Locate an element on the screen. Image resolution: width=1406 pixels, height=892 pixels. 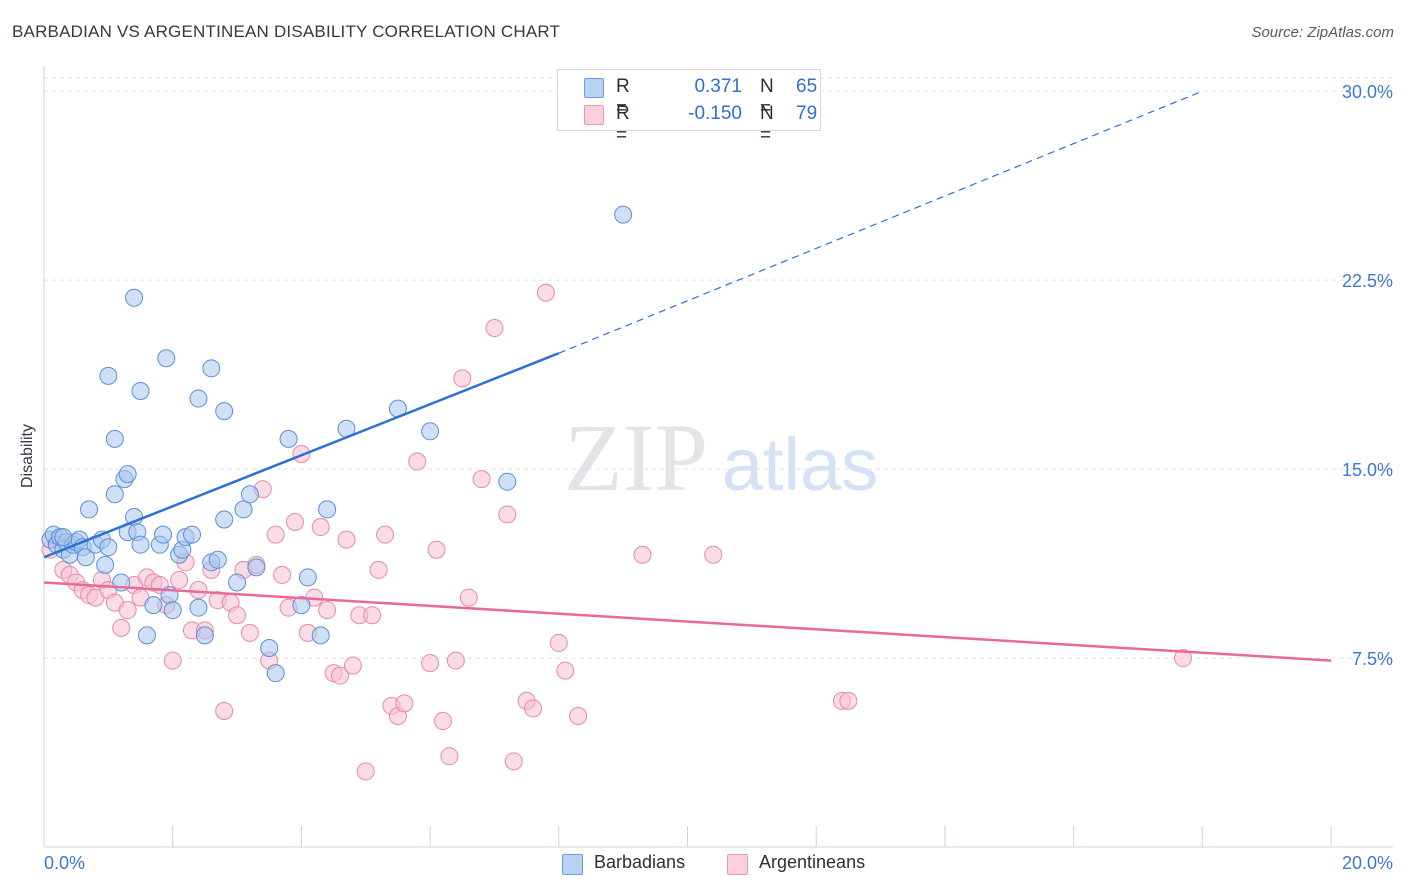
bottom-legend-swatch-blue is located at coordinates (572, 864).